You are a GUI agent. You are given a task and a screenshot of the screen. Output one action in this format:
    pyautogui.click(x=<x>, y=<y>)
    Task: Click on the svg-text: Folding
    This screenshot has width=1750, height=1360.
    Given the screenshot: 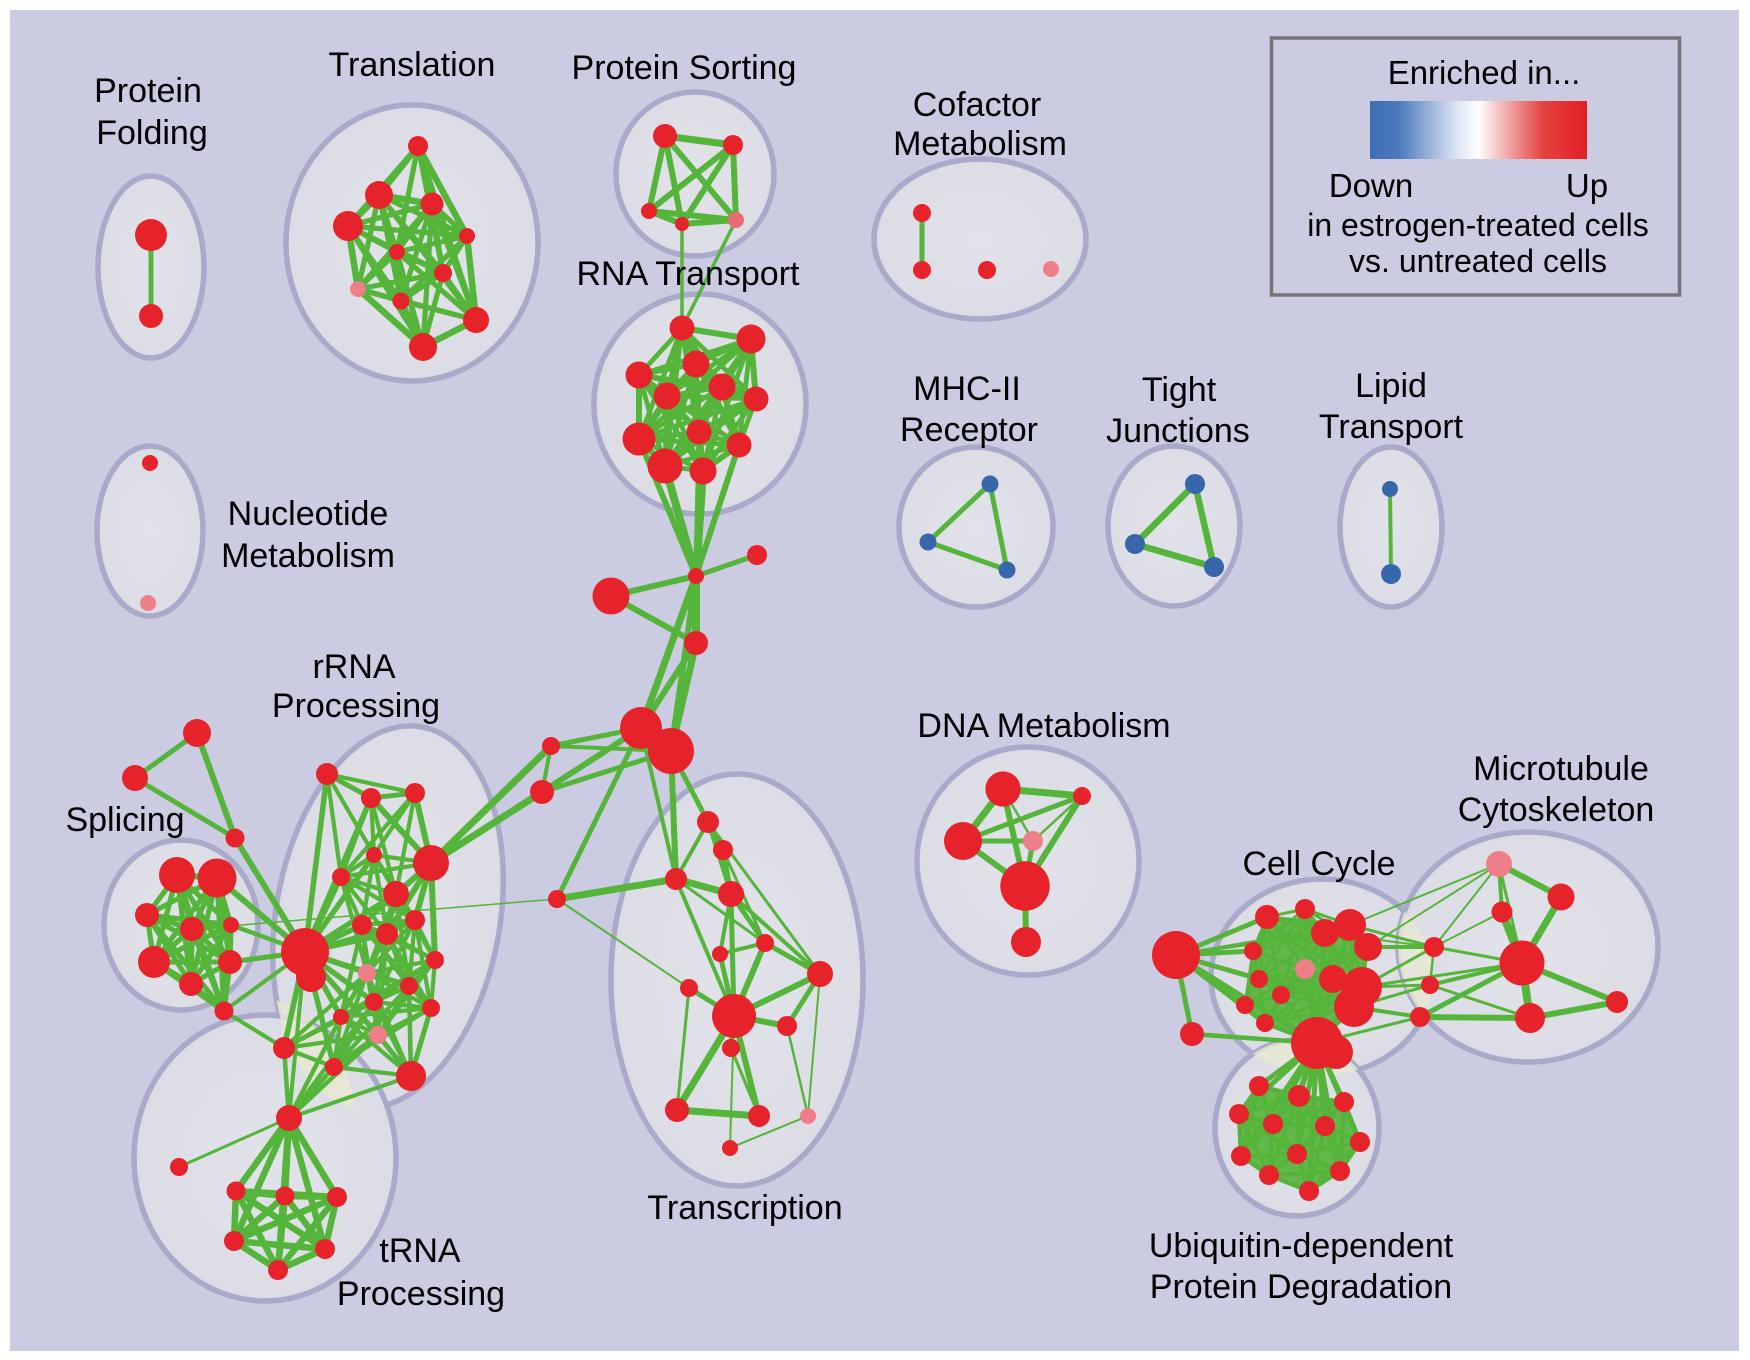 What is the action you would take?
    pyautogui.click(x=152, y=133)
    